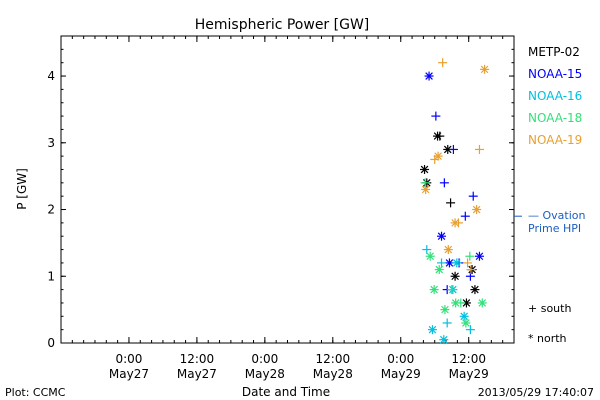 The height and width of the screenshot is (400, 600). Describe the element at coordinates (554, 228) in the screenshot. I see `ovation-label-2: Prime HPI` at that location.